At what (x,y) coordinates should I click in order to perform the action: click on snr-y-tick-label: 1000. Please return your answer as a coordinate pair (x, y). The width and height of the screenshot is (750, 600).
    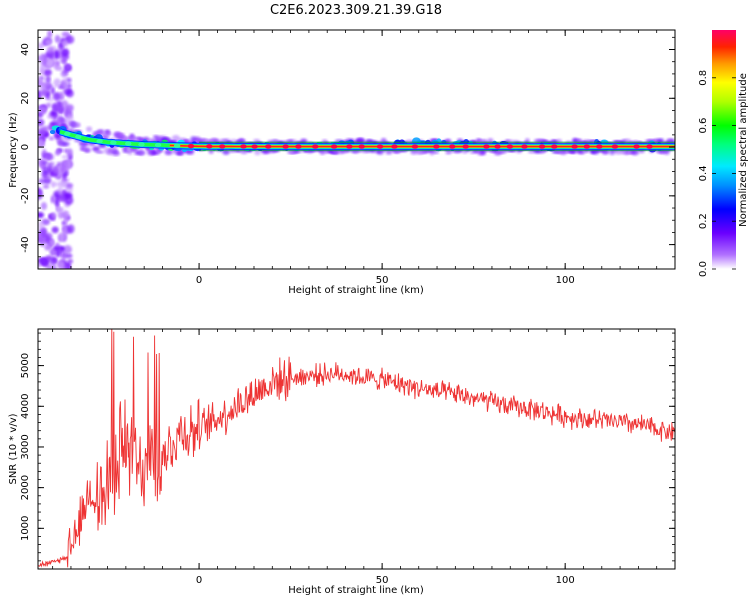
    Looking at the image, I should click on (25, 528).